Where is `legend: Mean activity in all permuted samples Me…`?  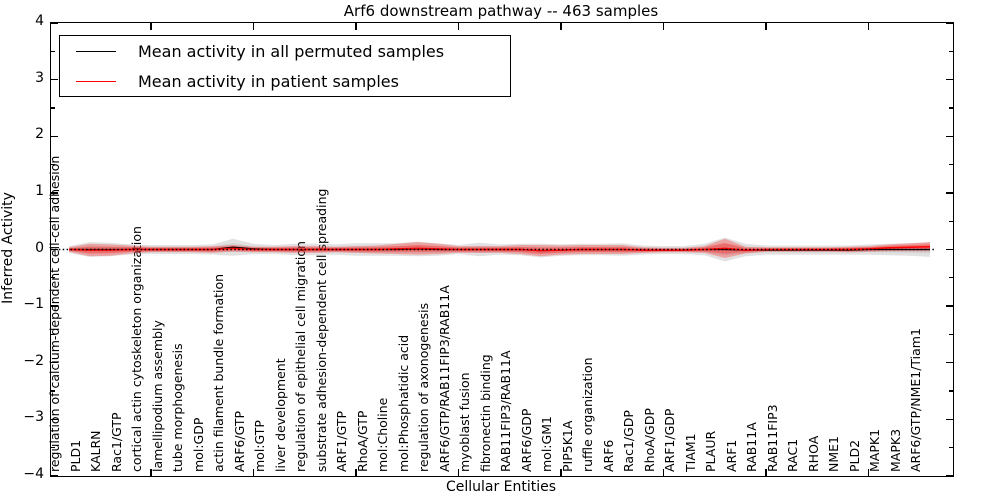
legend: Mean activity in all permuted samples Me… is located at coordinates (285, 66).